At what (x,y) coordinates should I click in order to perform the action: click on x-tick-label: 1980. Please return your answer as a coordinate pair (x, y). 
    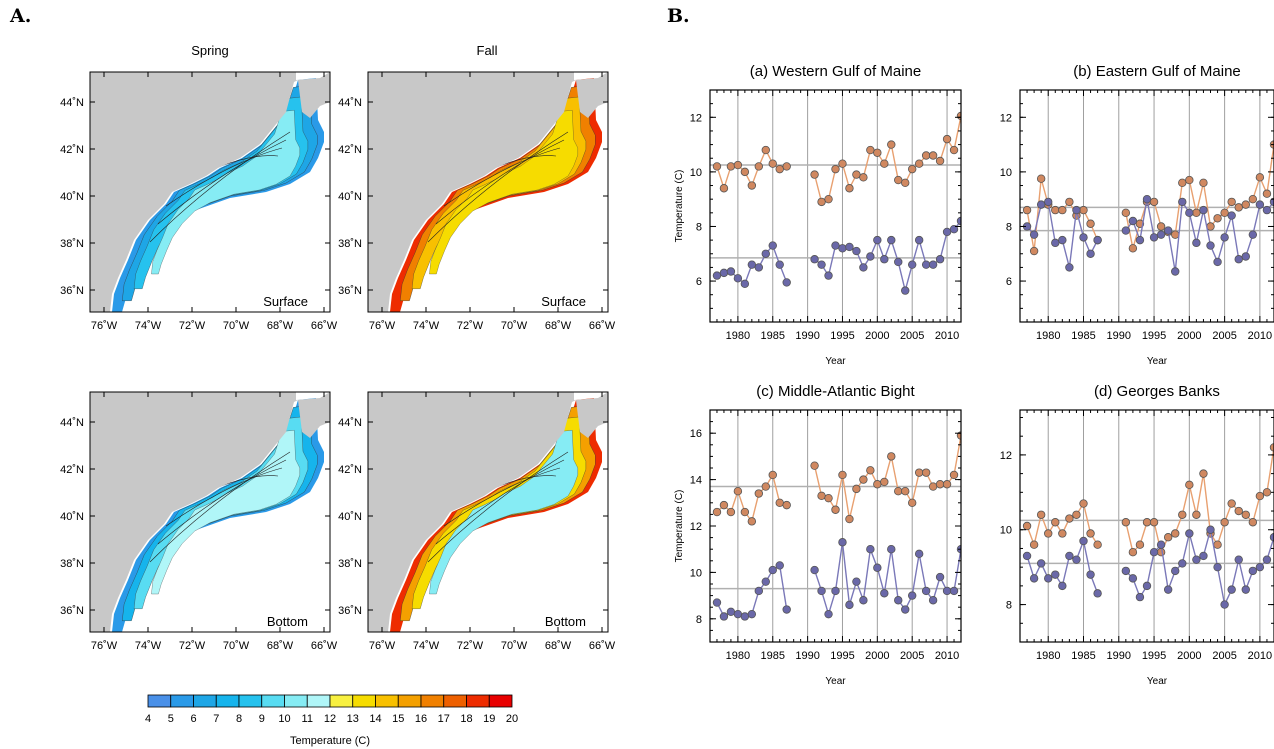
    Looking at the image, I should click on (1048, 336).